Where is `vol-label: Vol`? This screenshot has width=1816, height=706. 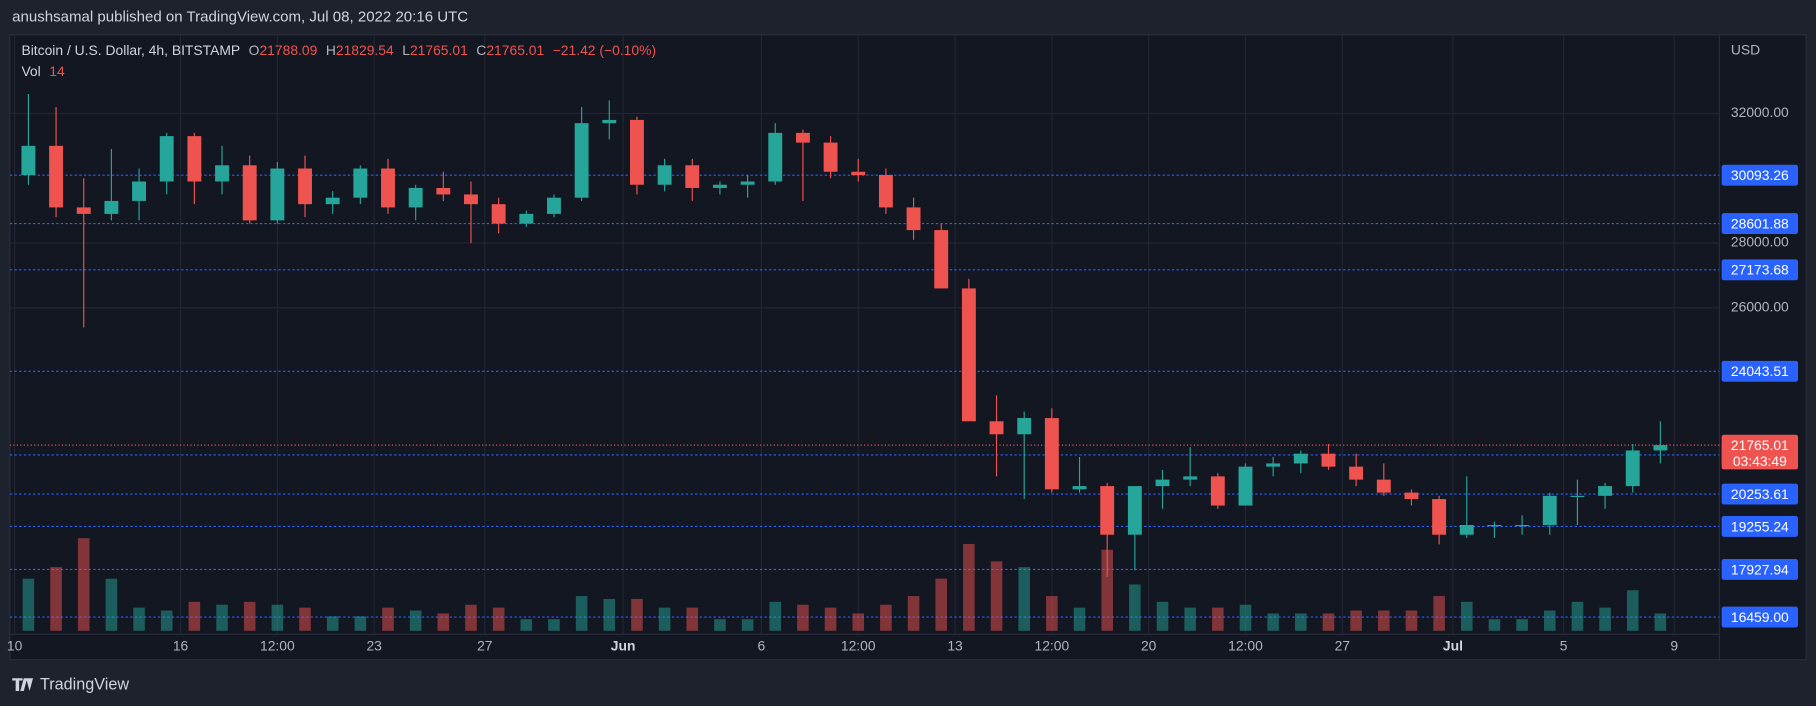 vol-label: Vol is located at coordinates (30, 70).